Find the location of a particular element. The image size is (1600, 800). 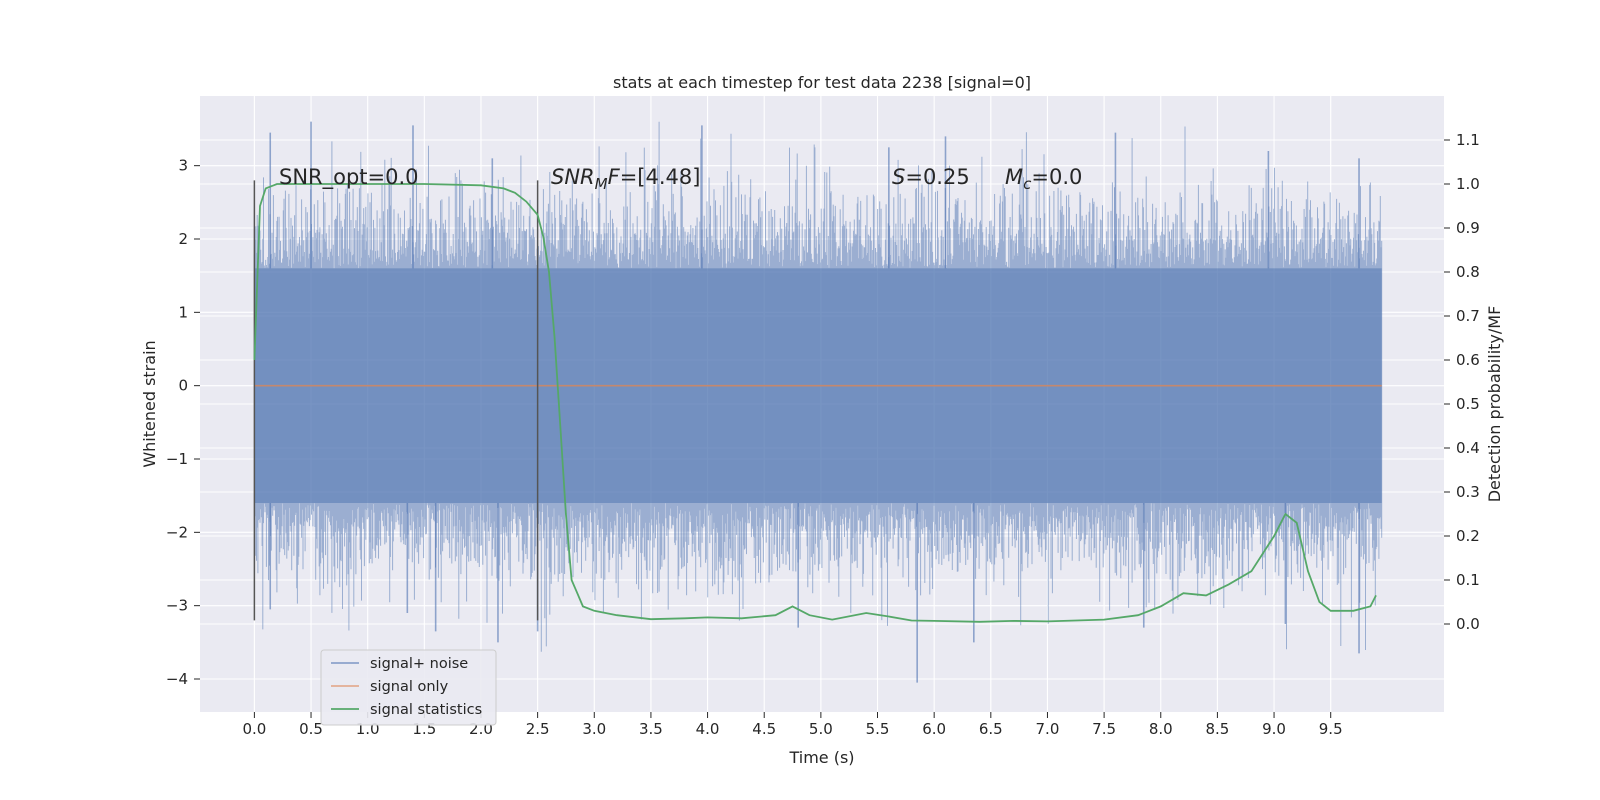

snr-mf-value: =[4.48] is located at coordinates (660, 177).